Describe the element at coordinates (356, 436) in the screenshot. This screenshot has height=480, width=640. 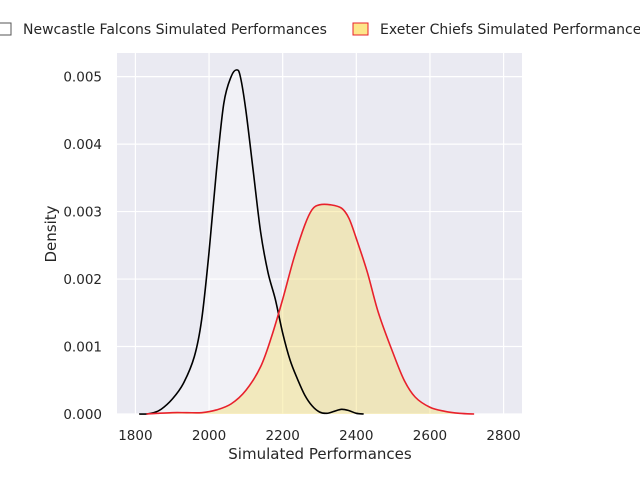
I see `x-tick-label: 2400` at that location.